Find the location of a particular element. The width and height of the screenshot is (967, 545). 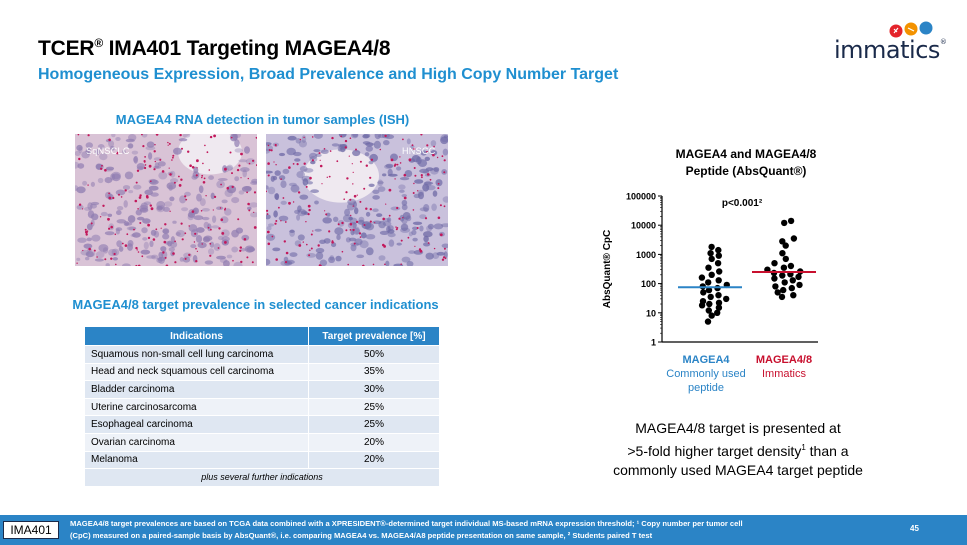

indication-cell: Ovarian carcinoma is located at coordinates (196, 442).